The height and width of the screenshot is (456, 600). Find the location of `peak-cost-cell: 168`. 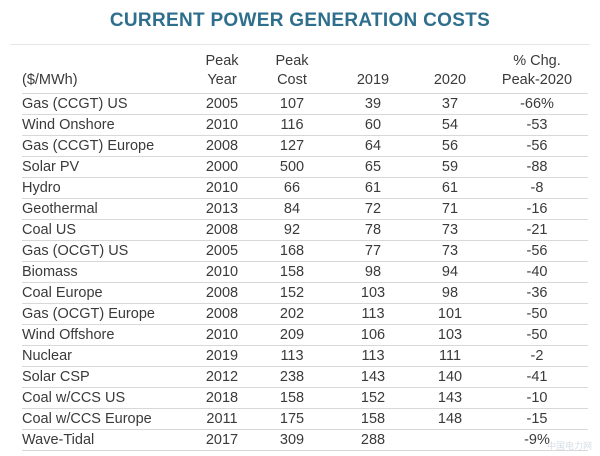

peak-cost-cell: 168 is located at coordinates (292, 251).